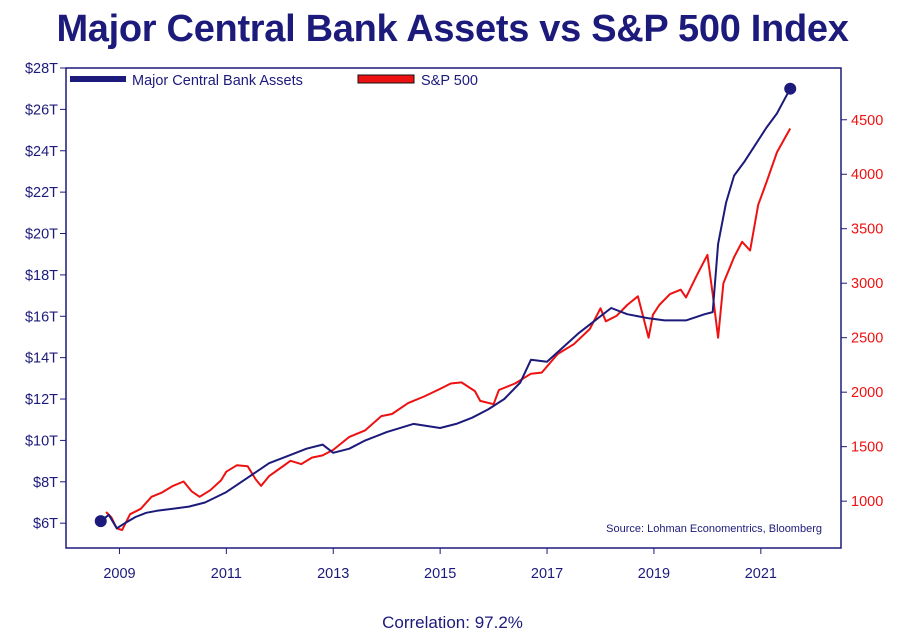  I want to click on y-left-tick-label: $12T, so click(41, 400).